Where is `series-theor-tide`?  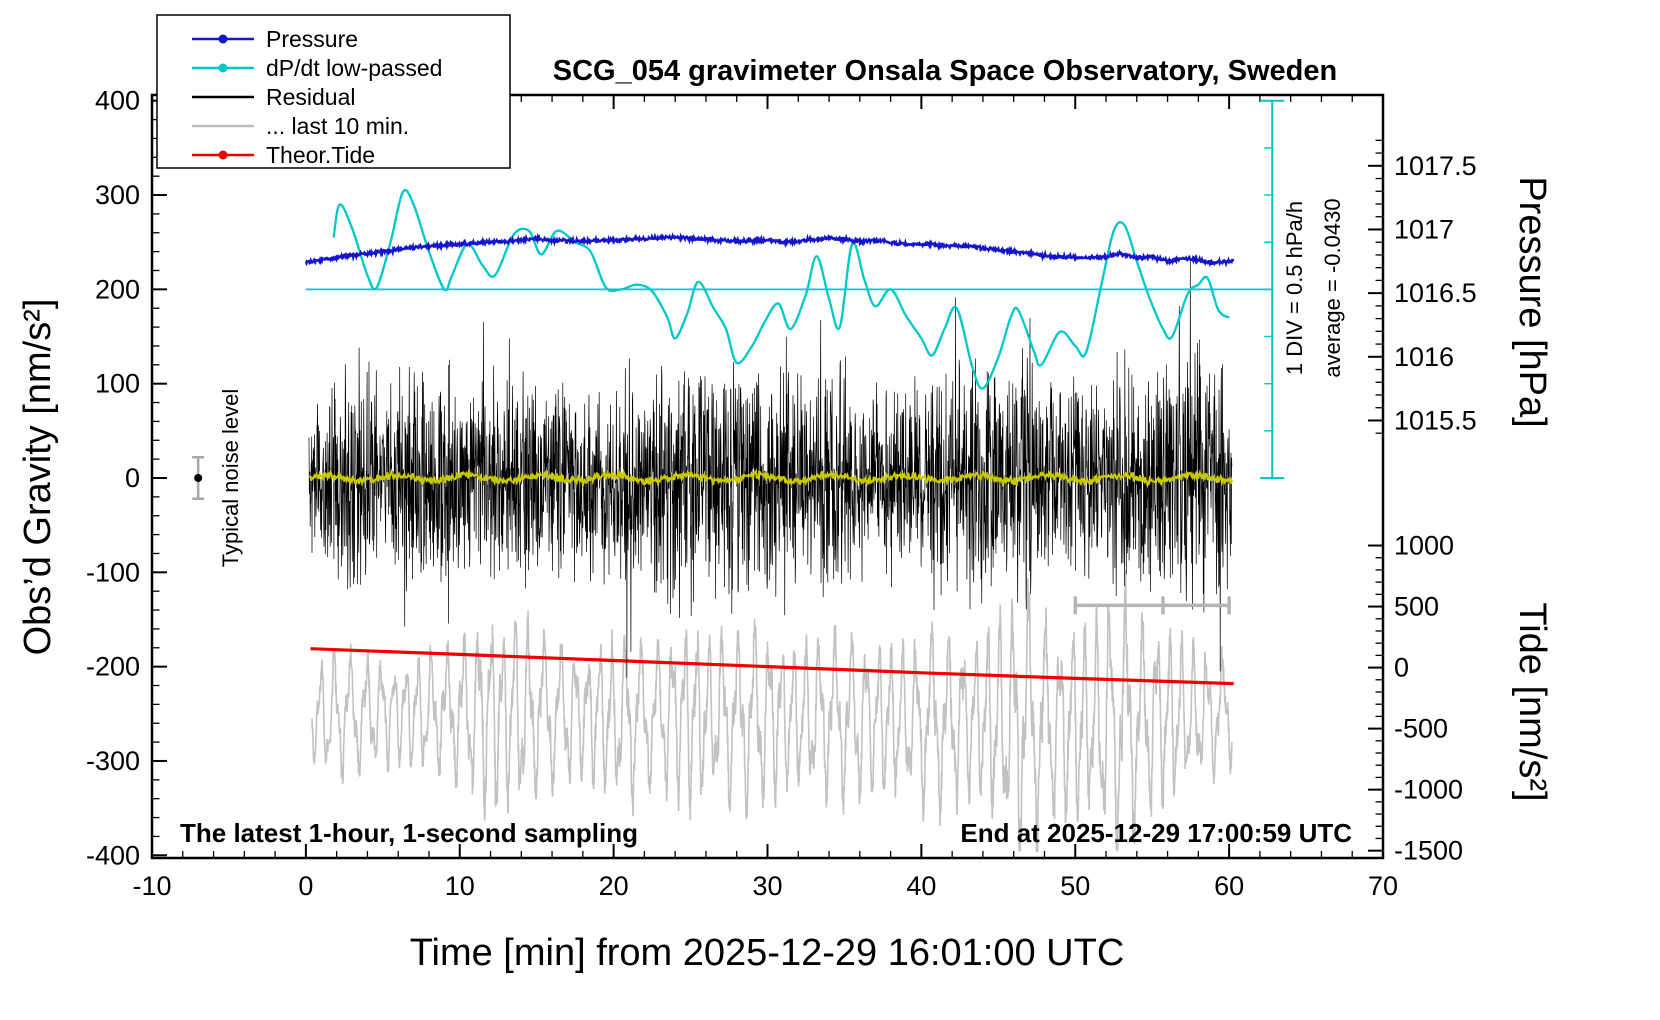 series-theor-tide is located at coordinates (772, 666).